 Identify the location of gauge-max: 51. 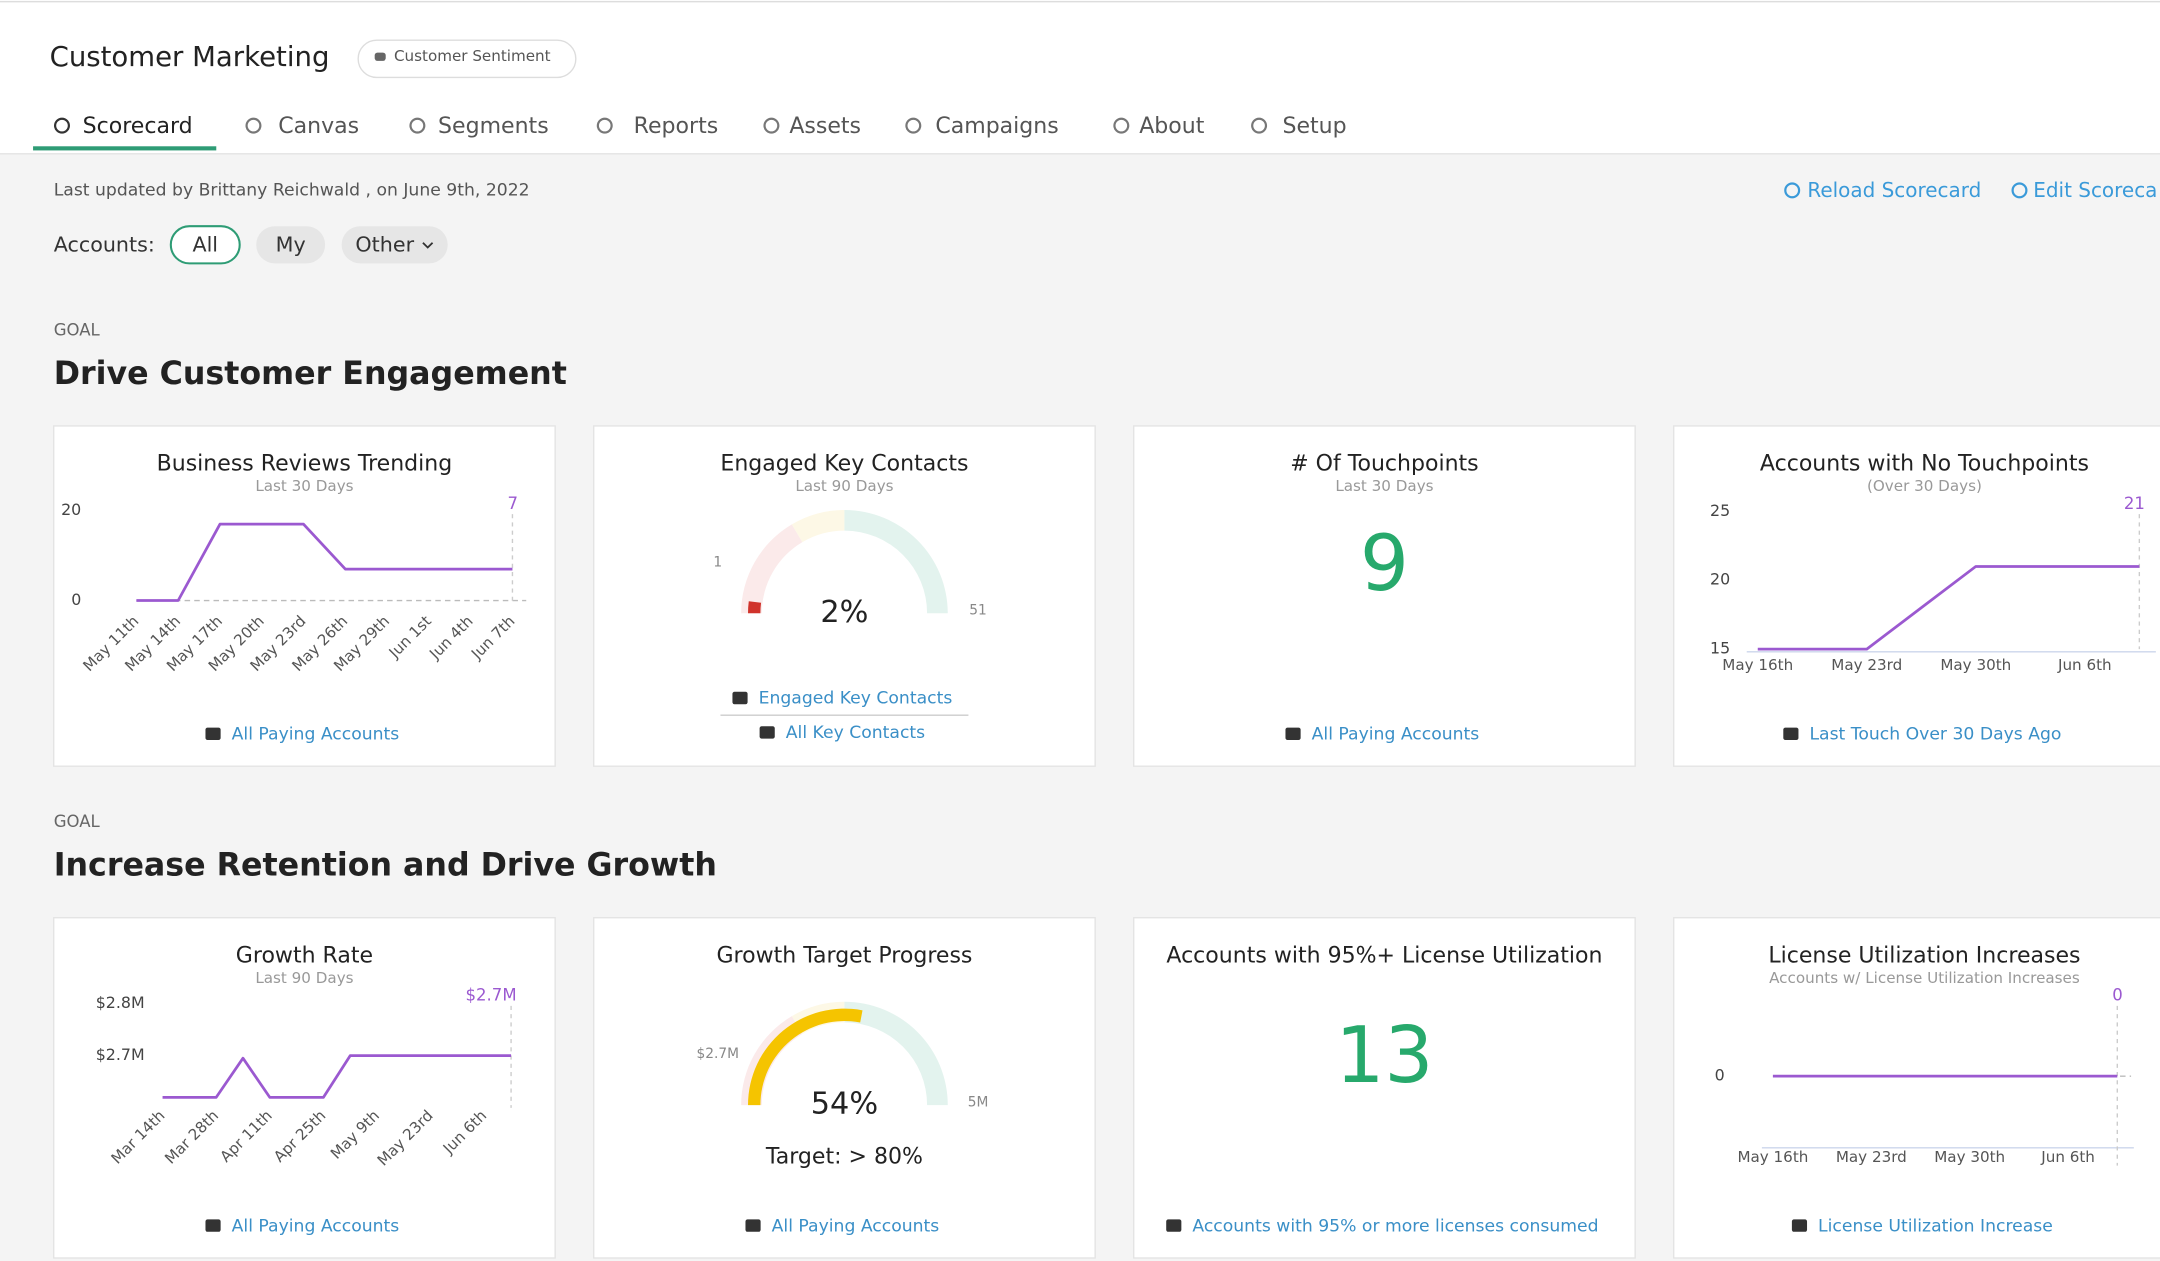
(978, 611).